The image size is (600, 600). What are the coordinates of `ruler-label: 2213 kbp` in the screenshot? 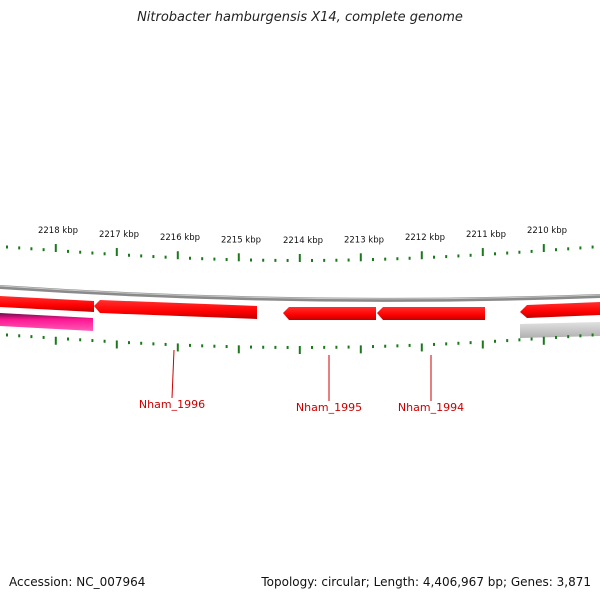 It's located at (364, 240).